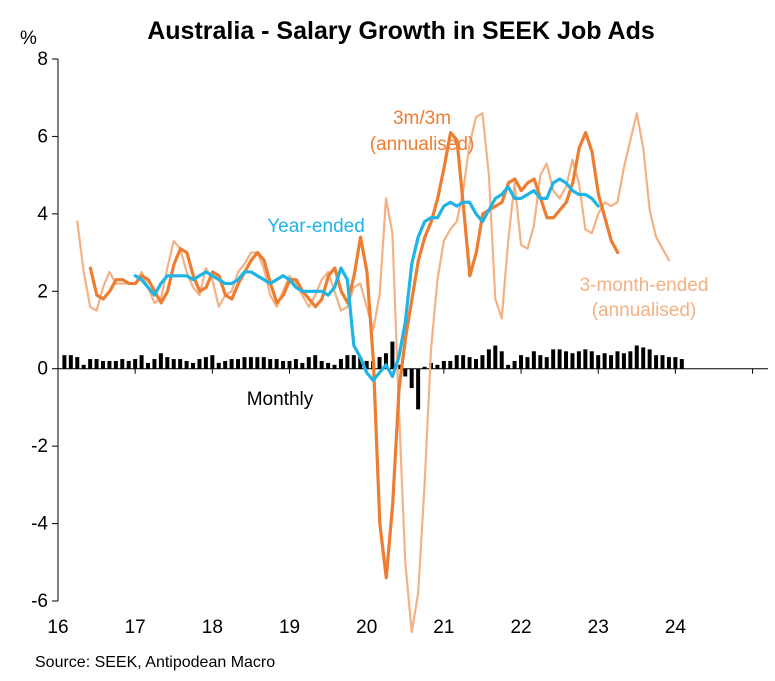 This screenshot has width=775, height=681. What do you see at coordinates (422, 144) in the screenshot?
I see `annotation-3m3m-line2: (annualised)` at bounding box center [422, 144].